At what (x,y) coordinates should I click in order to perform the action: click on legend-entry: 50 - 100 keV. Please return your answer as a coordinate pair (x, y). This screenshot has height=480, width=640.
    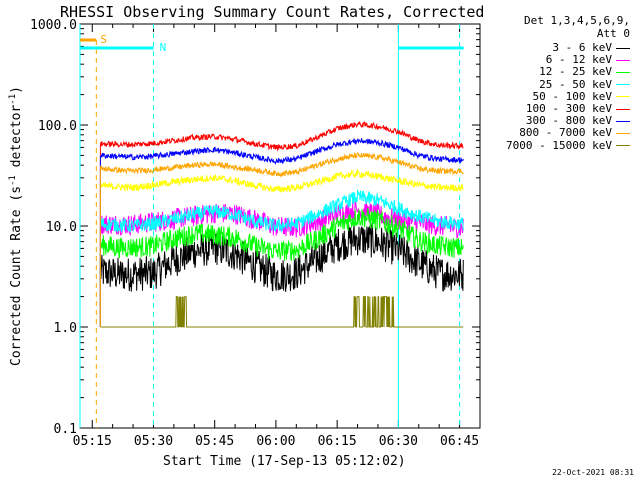
    Looking at the image, I should click on (581, 96).